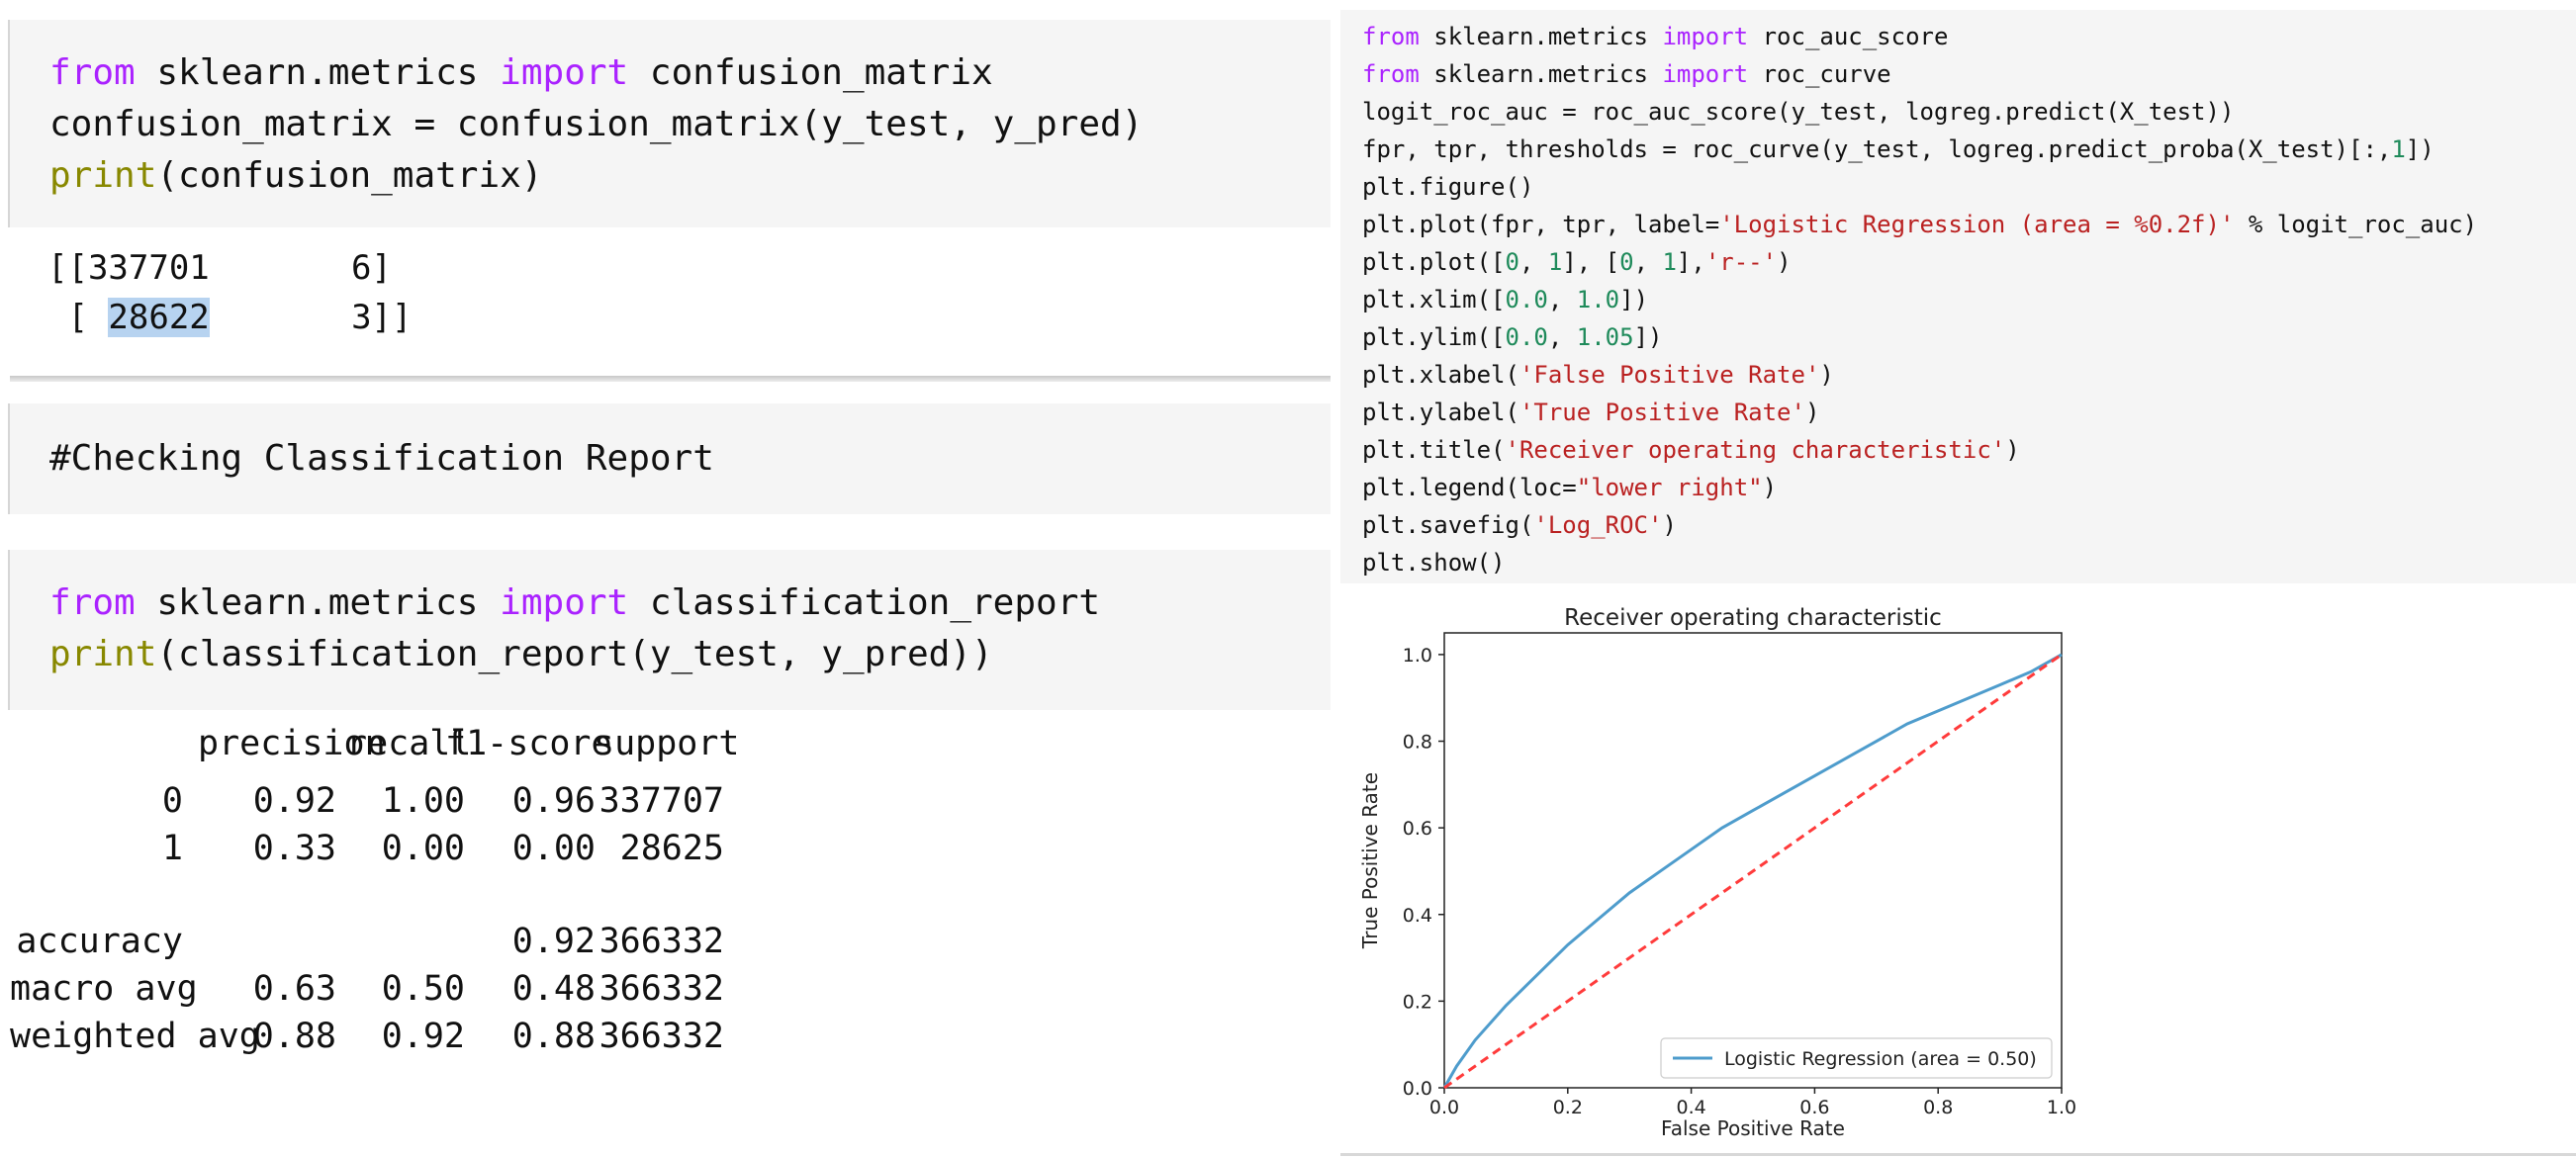  What do you see at coordinates (1417, 916) in the screenshot?
I see `y-tick-label: 0.4` at bounding box center [1417, 916].